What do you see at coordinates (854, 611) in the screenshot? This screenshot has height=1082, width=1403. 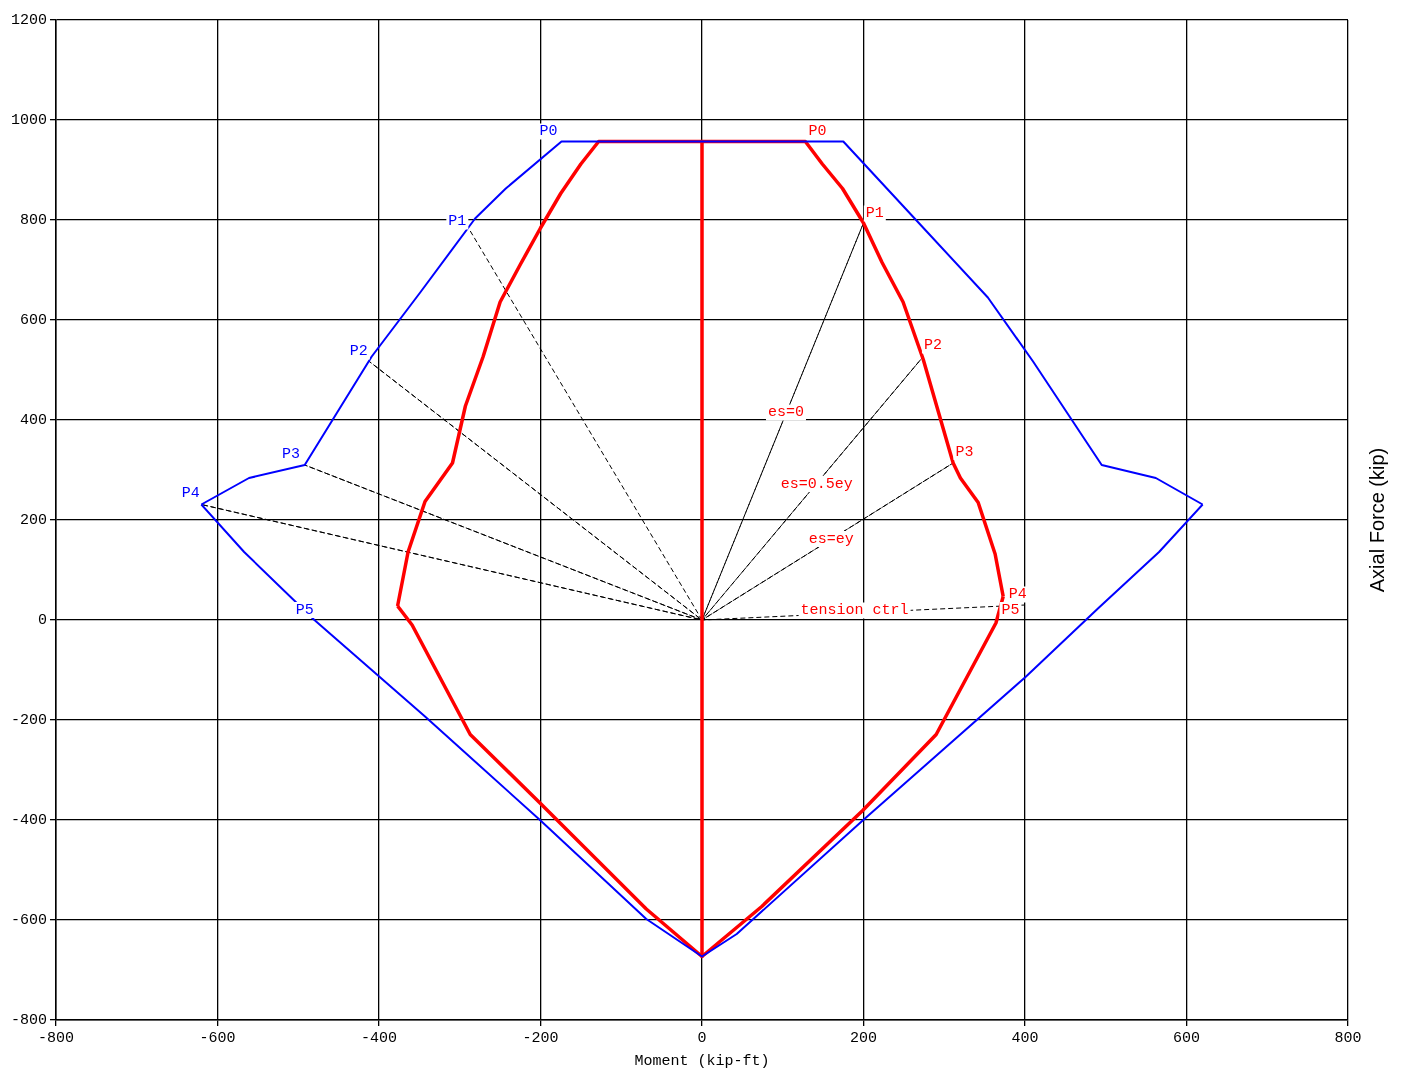 I see `annotation: tension ctrl` at bounding box center [854, 611].